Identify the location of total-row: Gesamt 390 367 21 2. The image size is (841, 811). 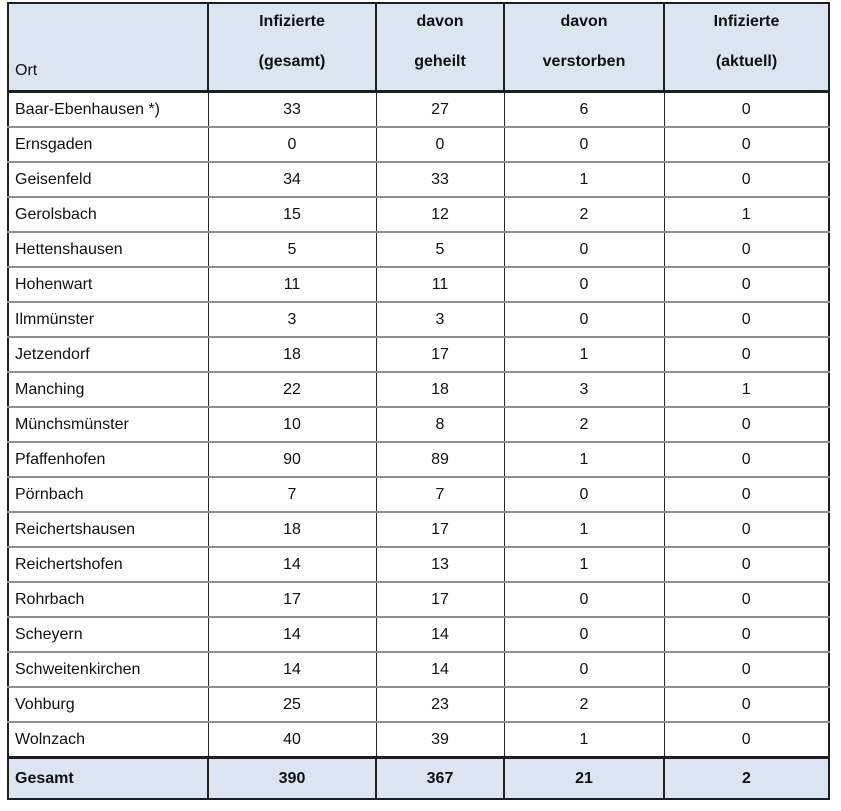
(418, 777).